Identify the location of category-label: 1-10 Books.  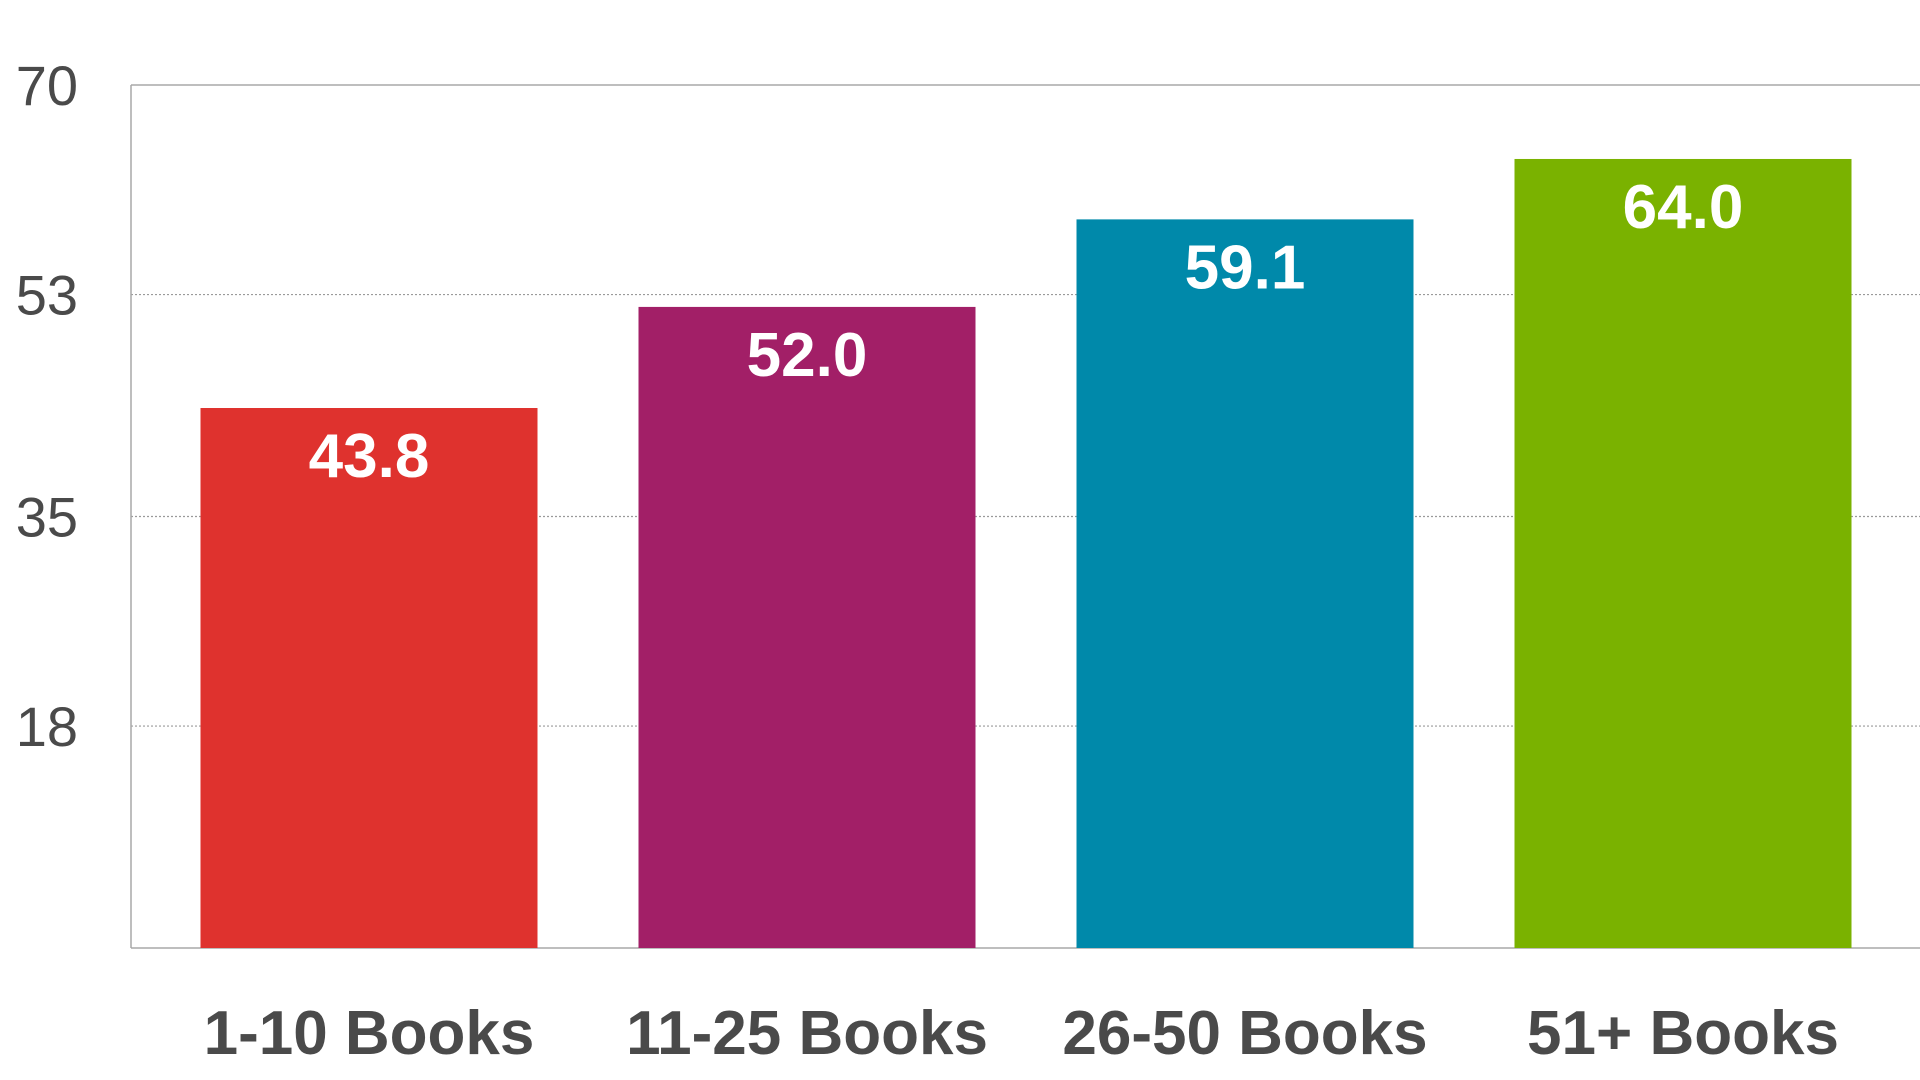
(369, 1033).